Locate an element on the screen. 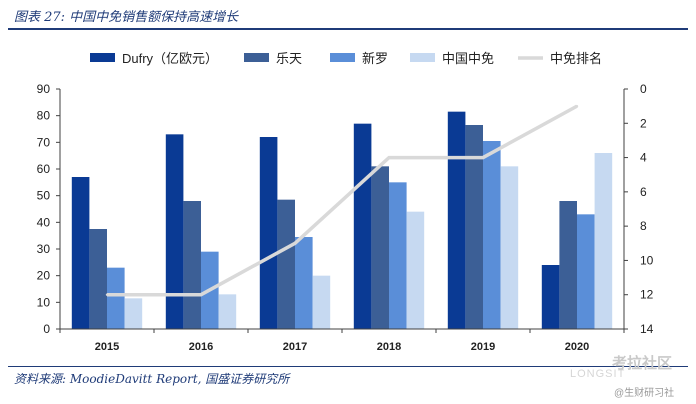 The width and height of the screenshot is (696, 404). right-tick-label: 14 is located at coordinates (647, 329).